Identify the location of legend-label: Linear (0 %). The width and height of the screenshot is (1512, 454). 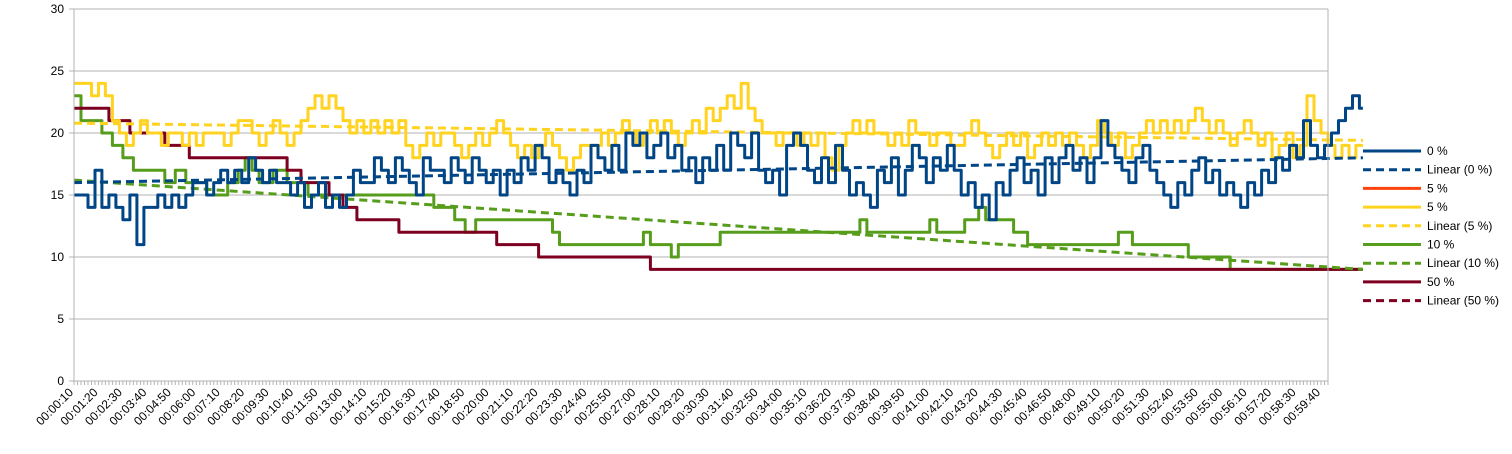
(1459, 170).